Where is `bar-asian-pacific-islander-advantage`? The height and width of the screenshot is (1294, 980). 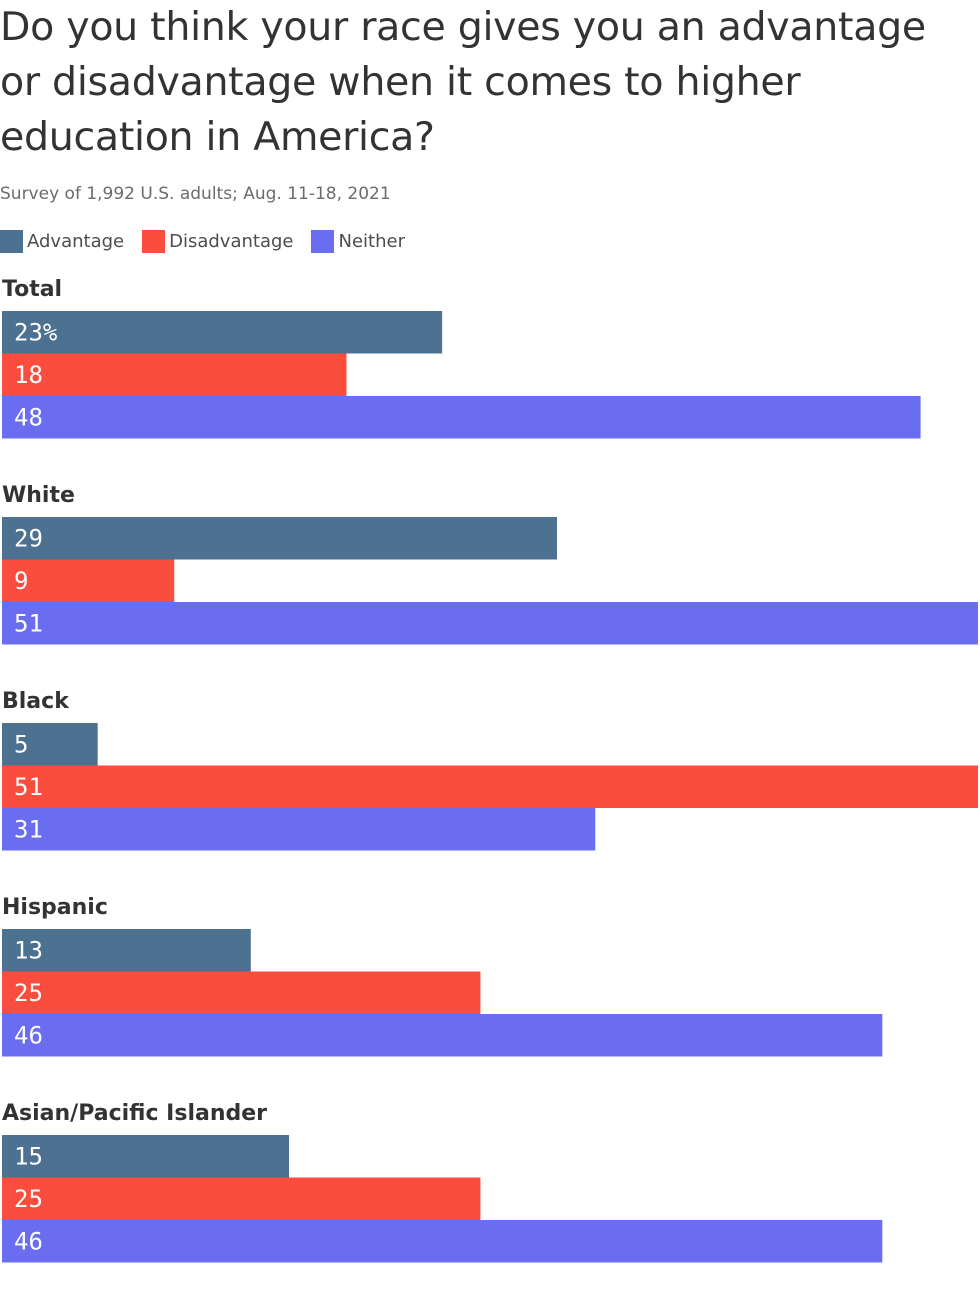 bar-asian-pacific-islander-advantage is located at coordinates (146, 1156).